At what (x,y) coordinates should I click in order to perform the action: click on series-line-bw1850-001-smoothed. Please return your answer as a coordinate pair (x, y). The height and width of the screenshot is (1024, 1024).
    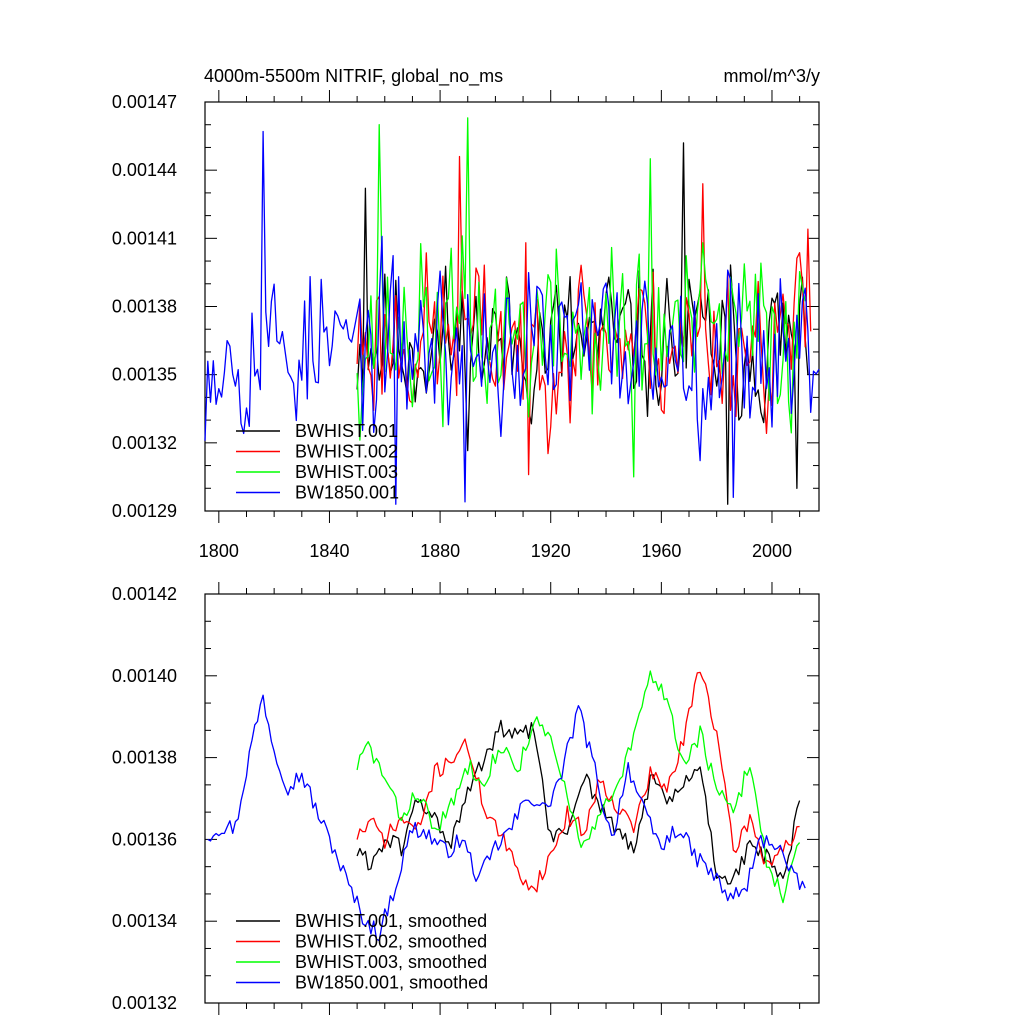
    Looking at the image, I should click on (506, 818).